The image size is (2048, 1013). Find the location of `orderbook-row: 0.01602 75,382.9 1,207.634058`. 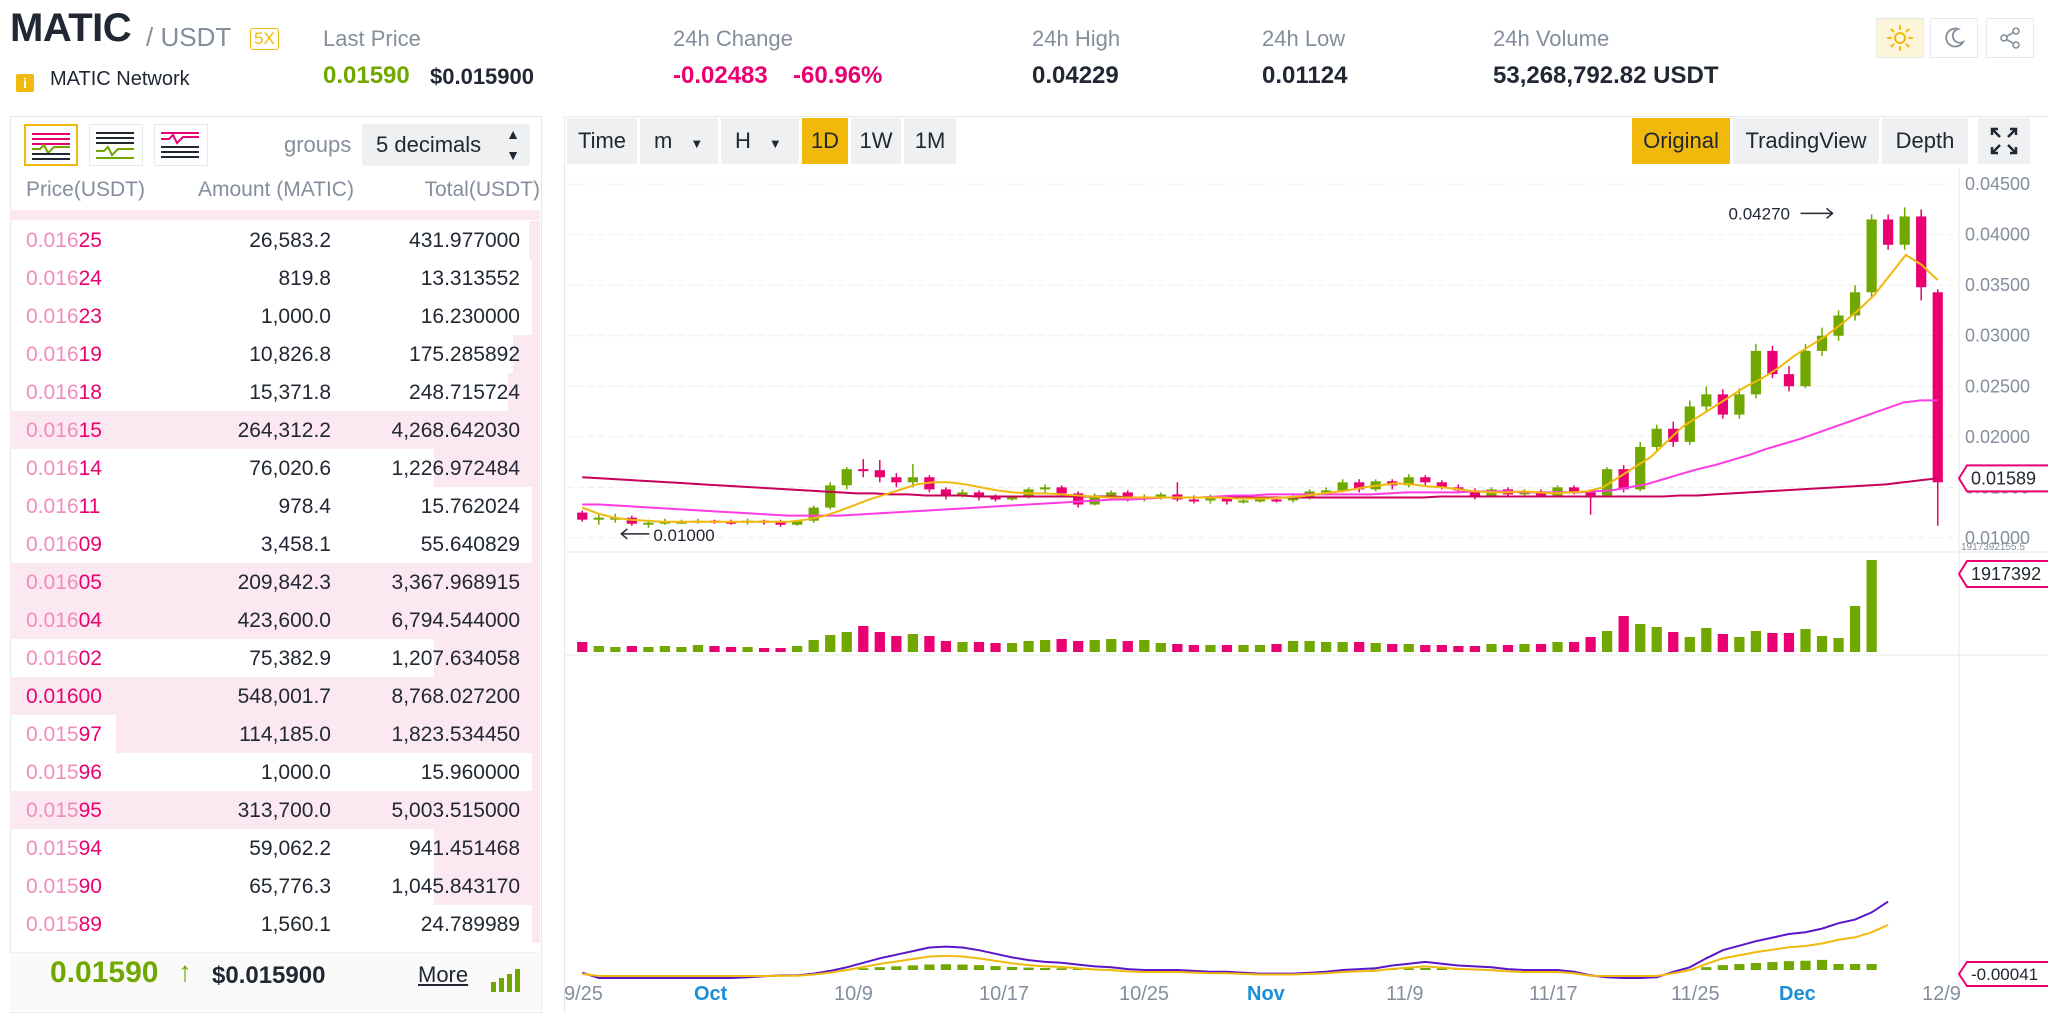

orderbook-row: 0.01602 75,382.9 1,207.634058 is located at coordinates (275, 658).